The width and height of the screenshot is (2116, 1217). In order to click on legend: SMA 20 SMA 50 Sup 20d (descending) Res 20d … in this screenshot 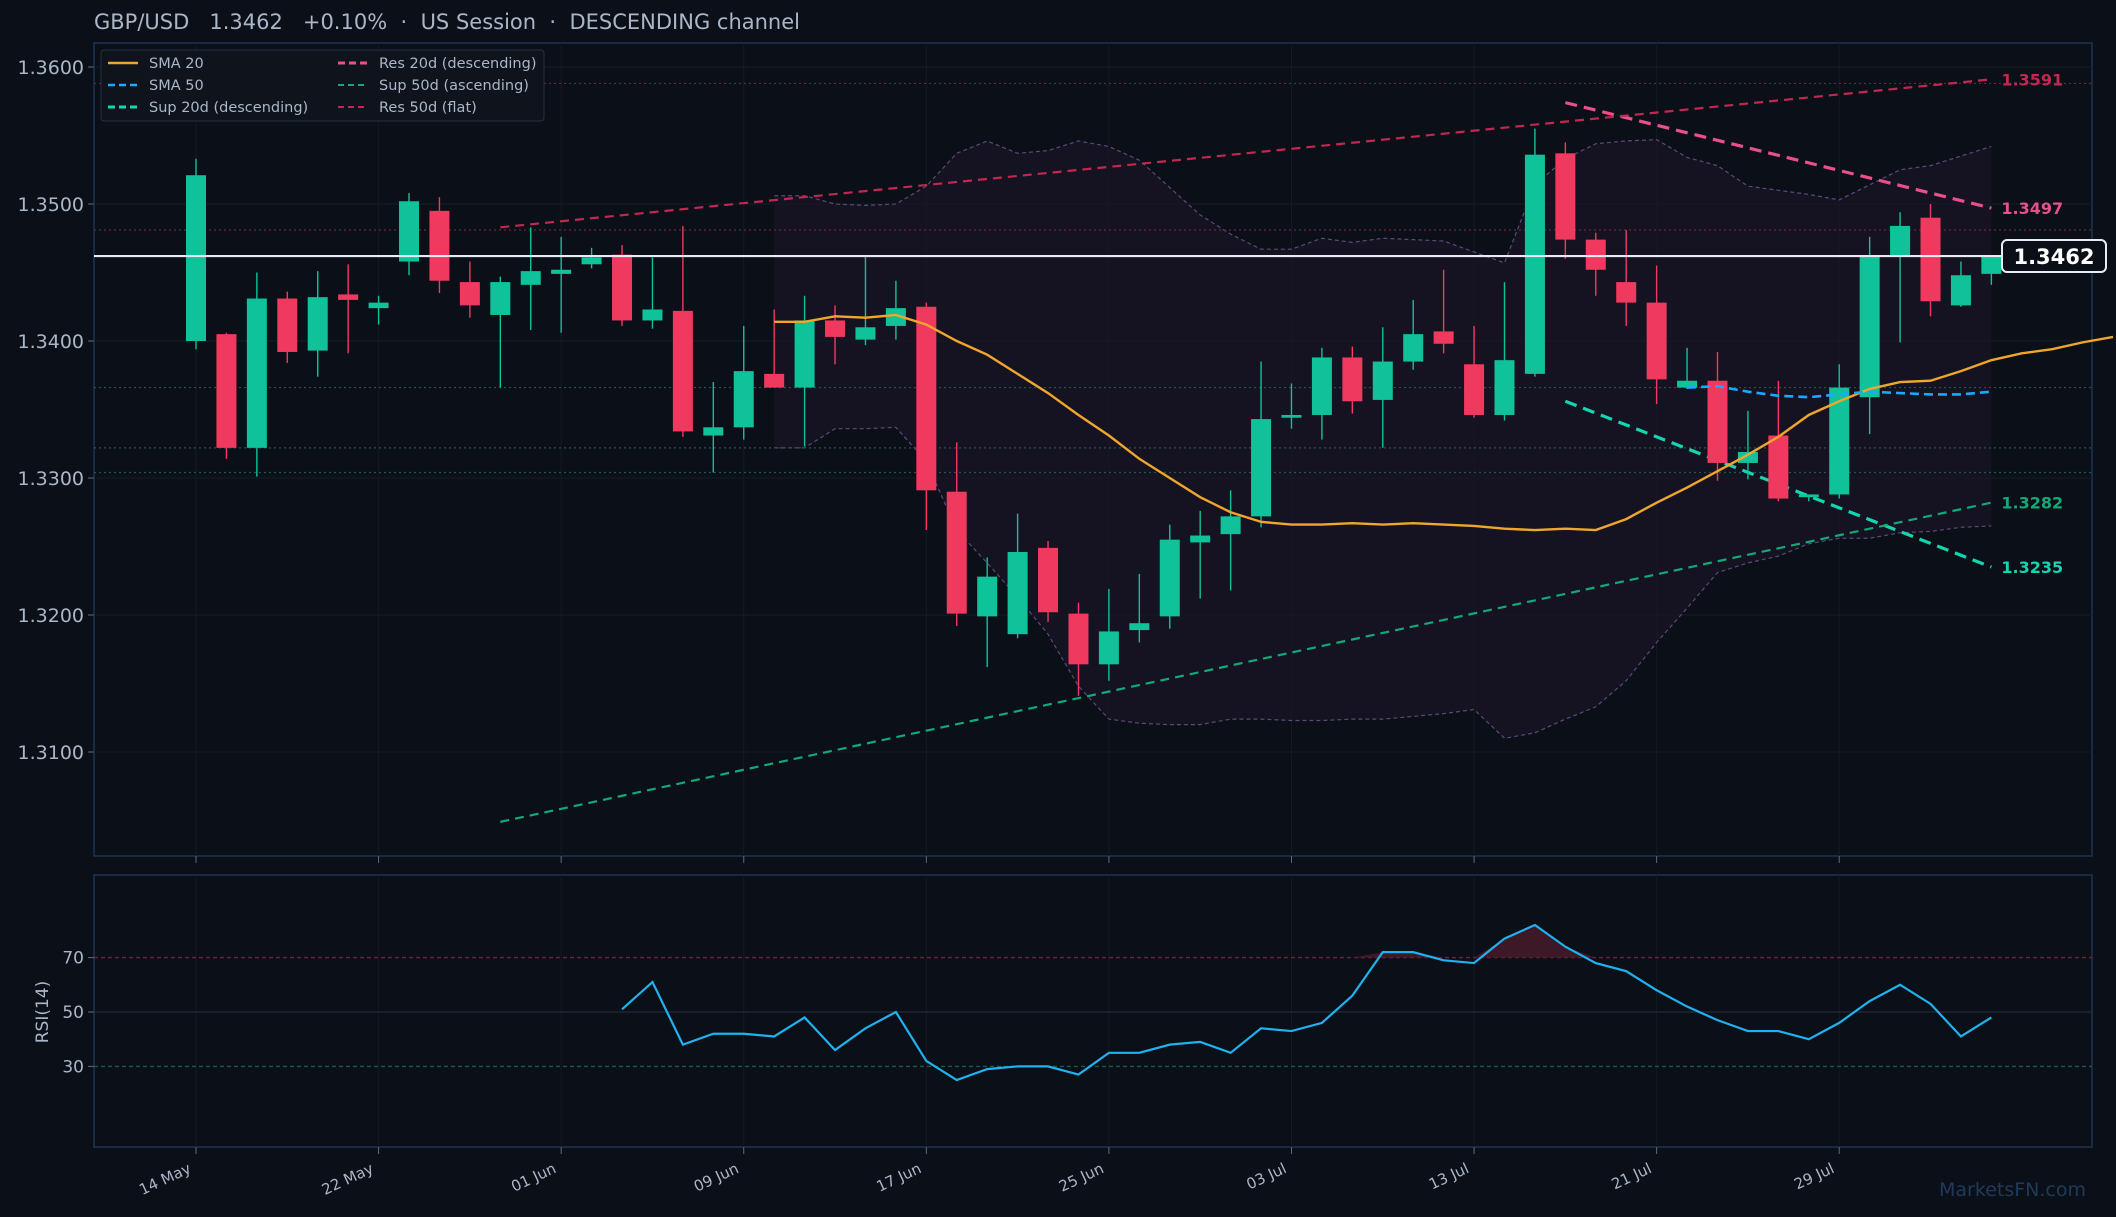, I will do `click(322, 85)`.